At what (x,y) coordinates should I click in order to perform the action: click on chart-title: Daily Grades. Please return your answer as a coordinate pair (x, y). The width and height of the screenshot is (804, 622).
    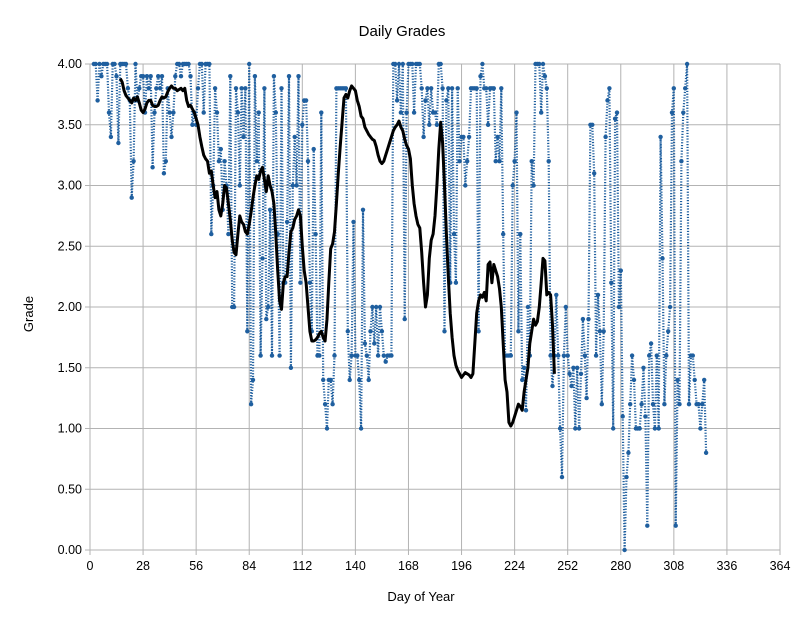
    Looking at the image, I should click on (402, 31).